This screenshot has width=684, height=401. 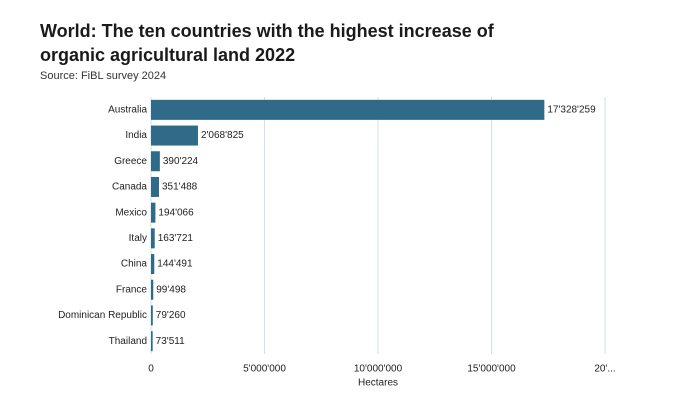 What do you see at coordinates (378, 369) in the screenshot?
I see `x-tick-label: 10'000'000` at bounding box center [378, 369].